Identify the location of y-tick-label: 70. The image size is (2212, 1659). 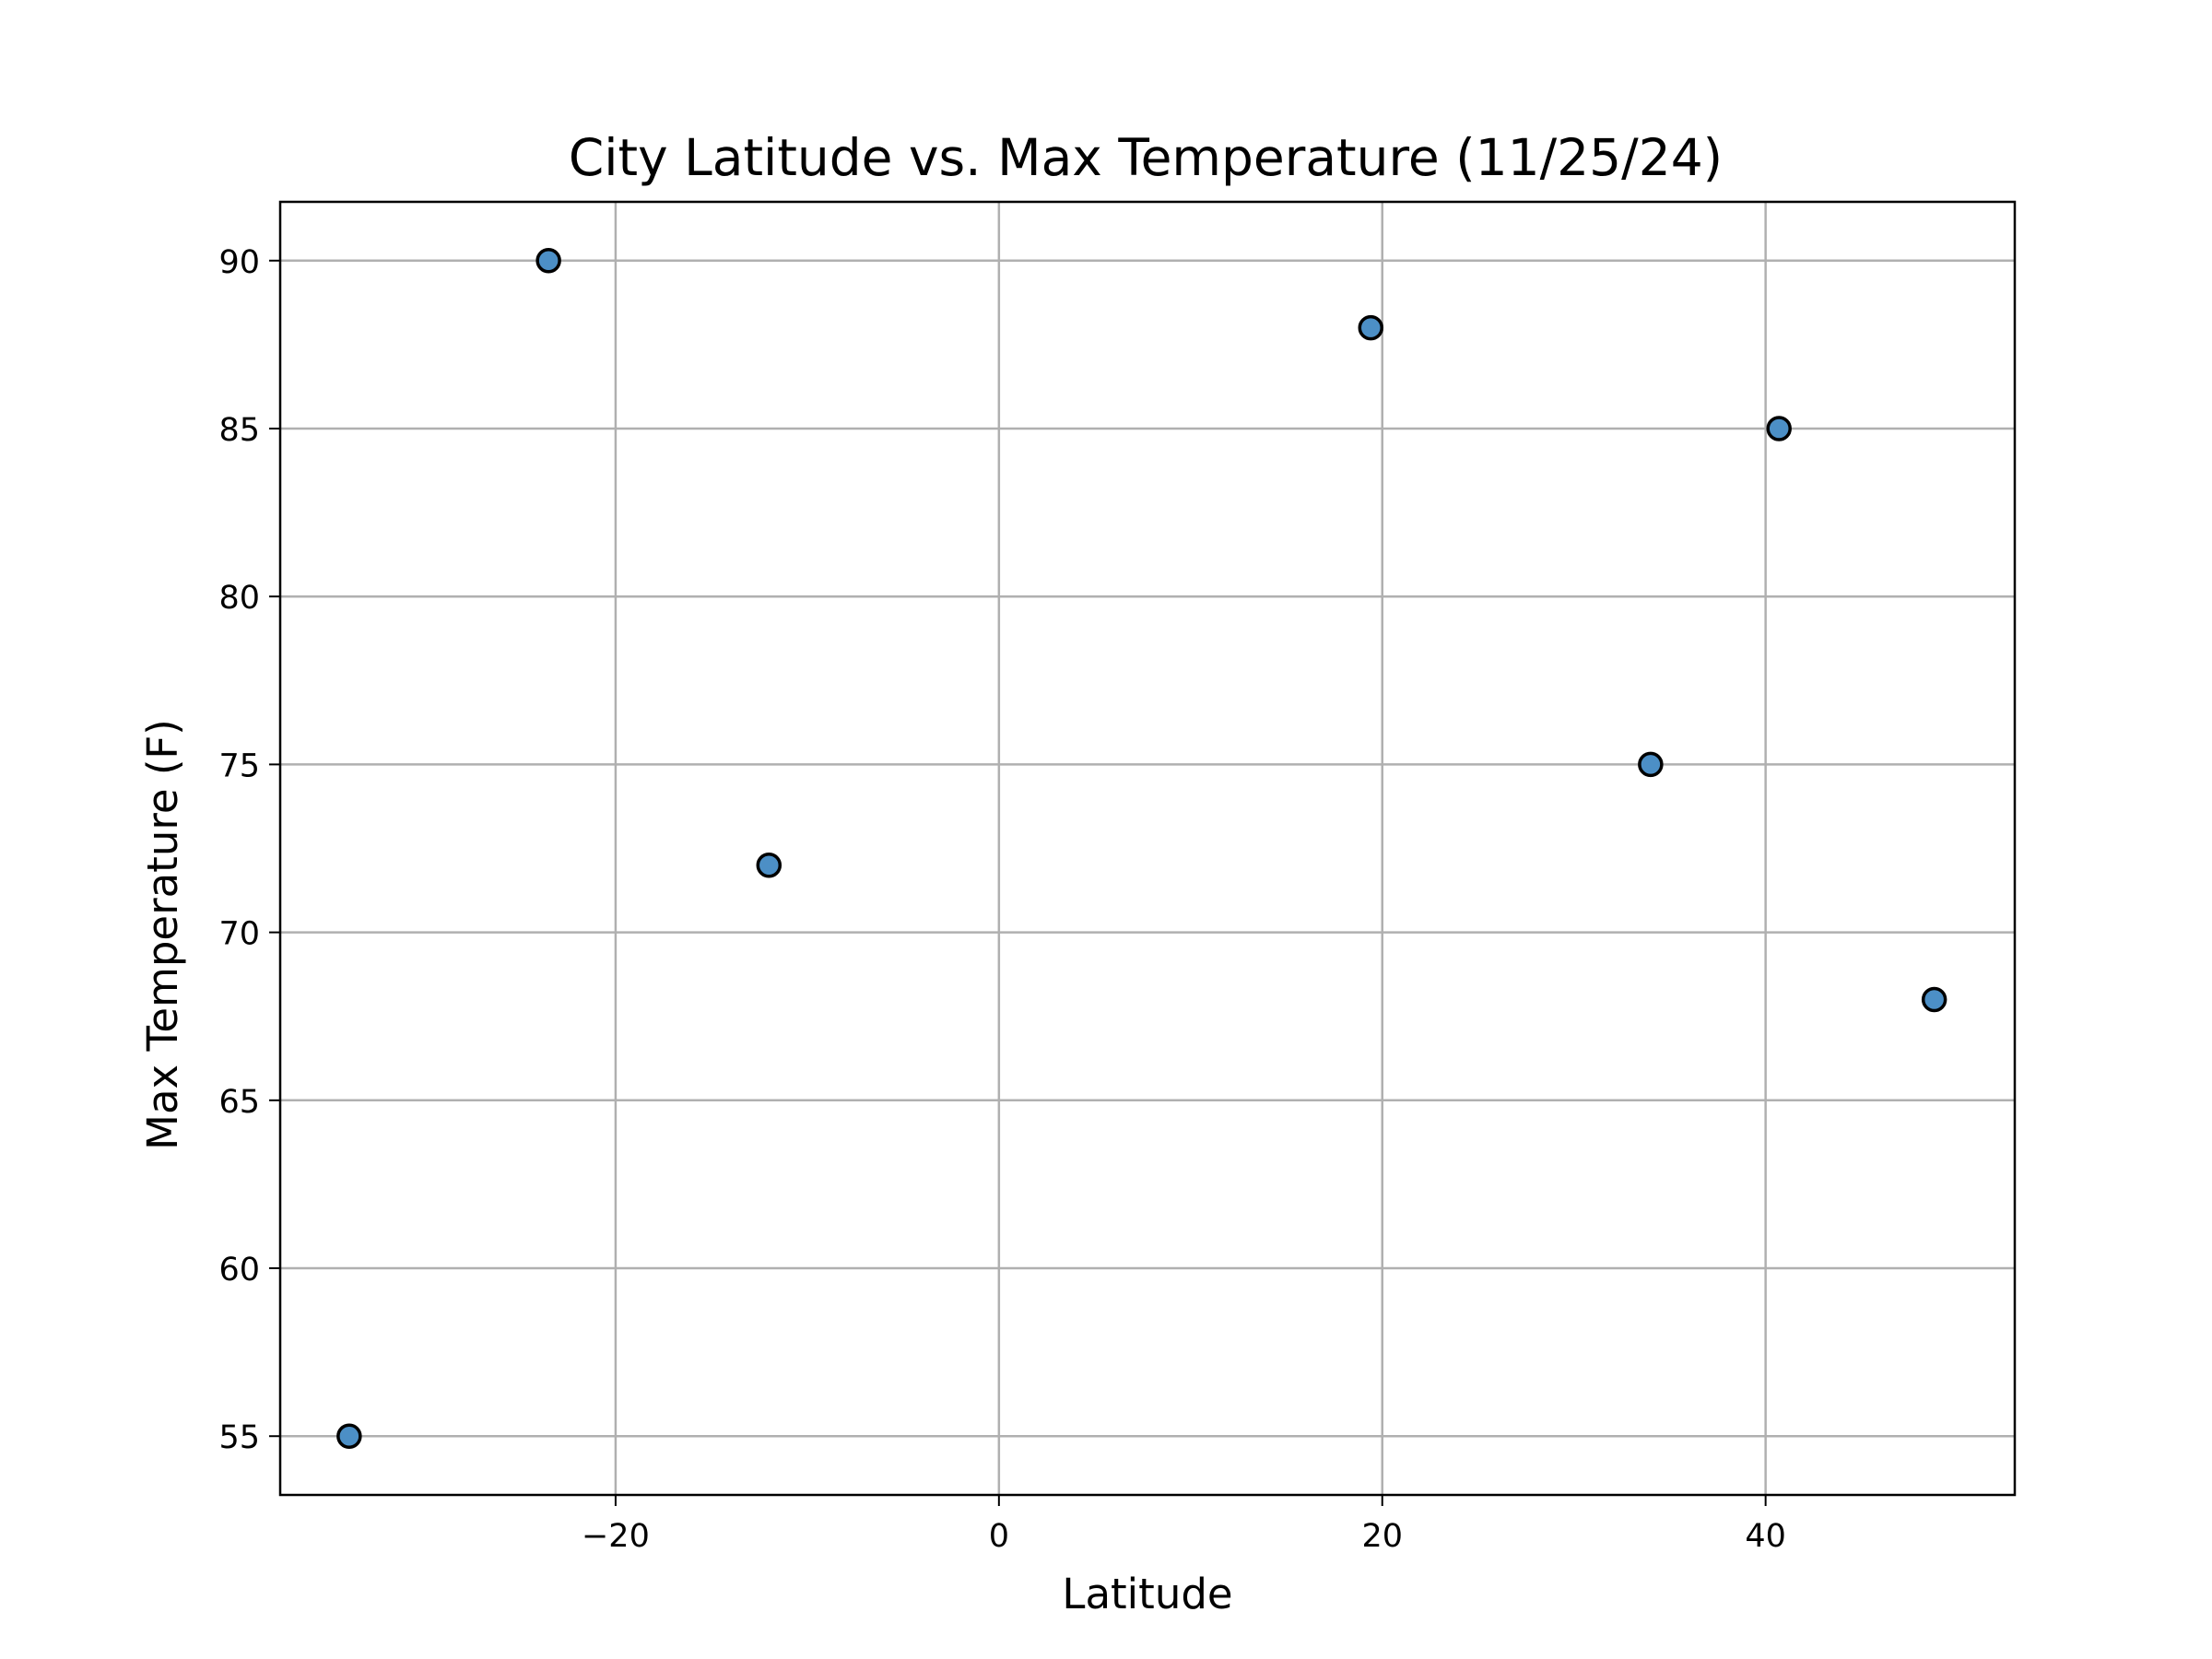
(239, 934).